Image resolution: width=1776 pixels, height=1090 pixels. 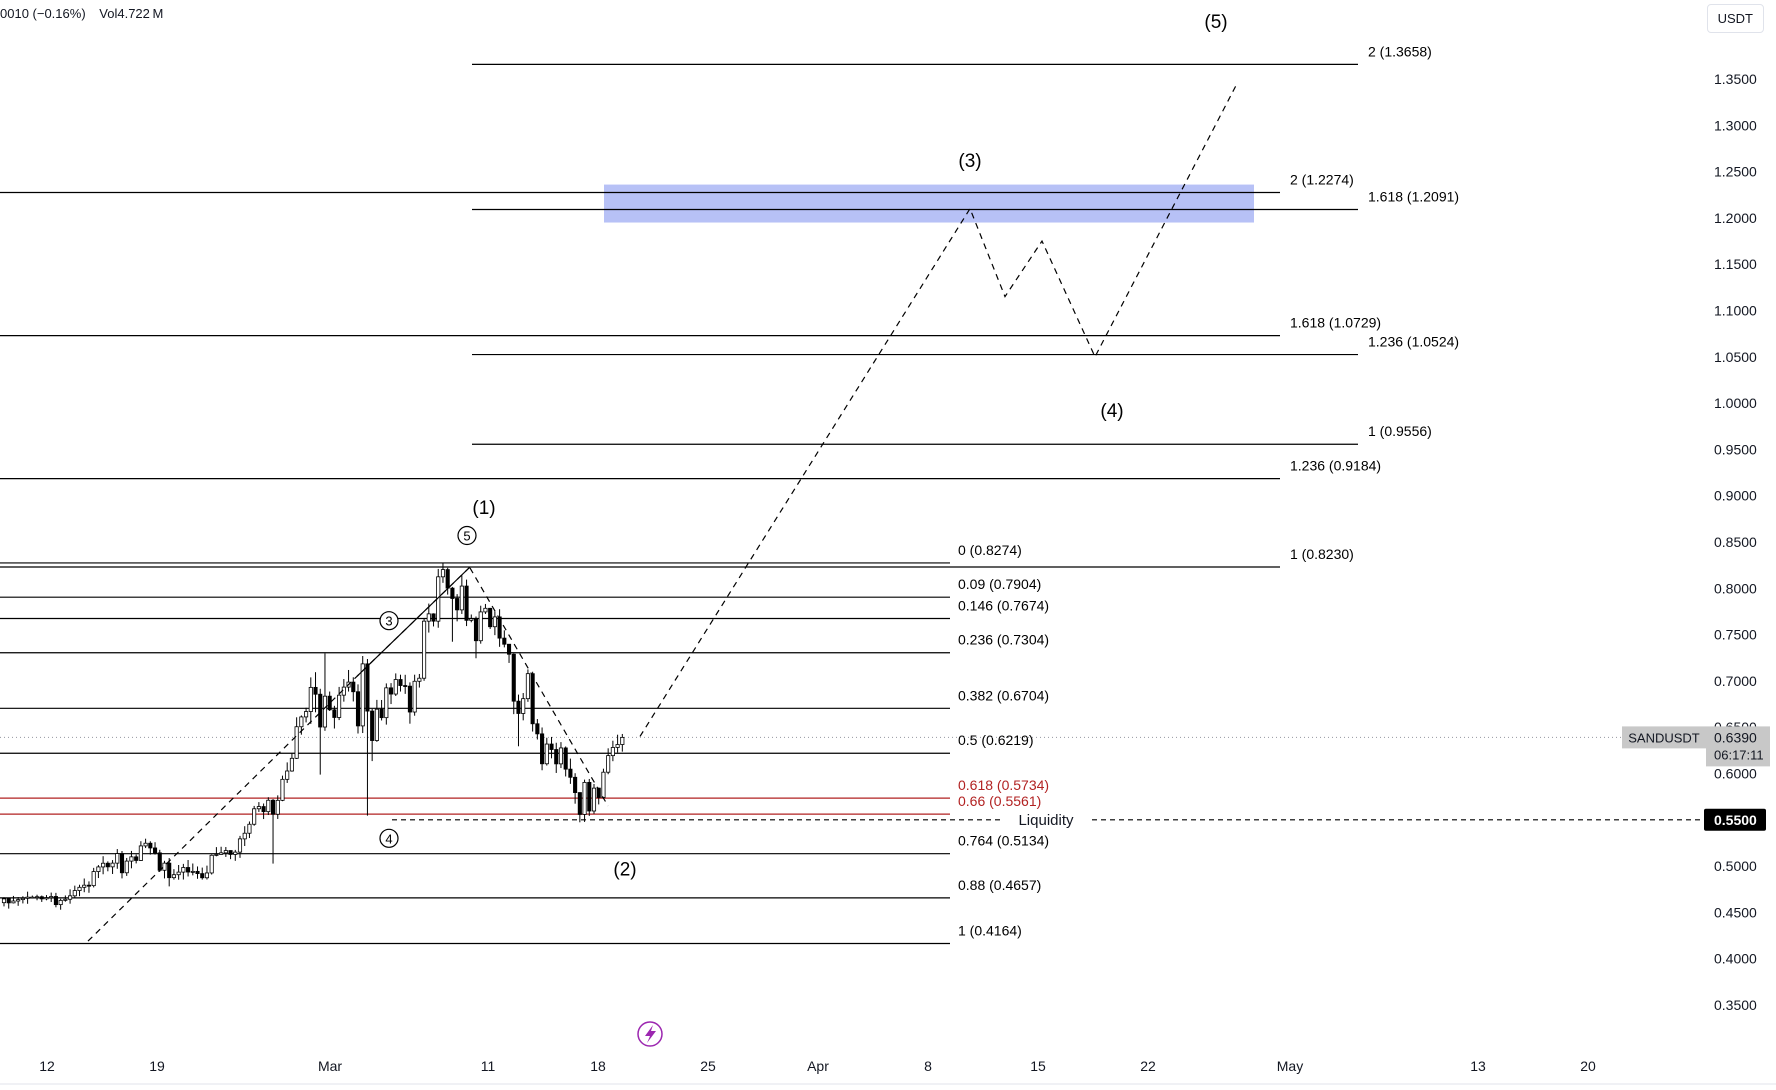 I want to click on liquidity-label: Liquidity, so click(x=1046, y=820).